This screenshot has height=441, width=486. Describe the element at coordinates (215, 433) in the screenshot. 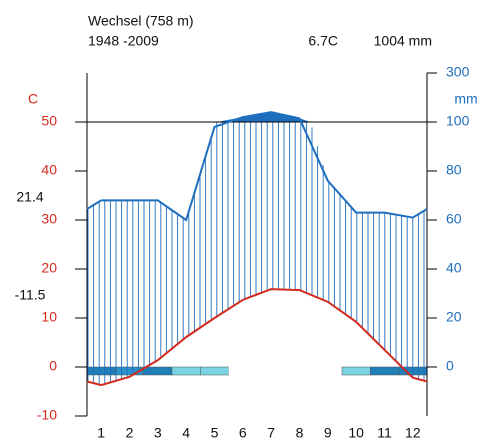

I see `x-tick-label: 5` at that location.